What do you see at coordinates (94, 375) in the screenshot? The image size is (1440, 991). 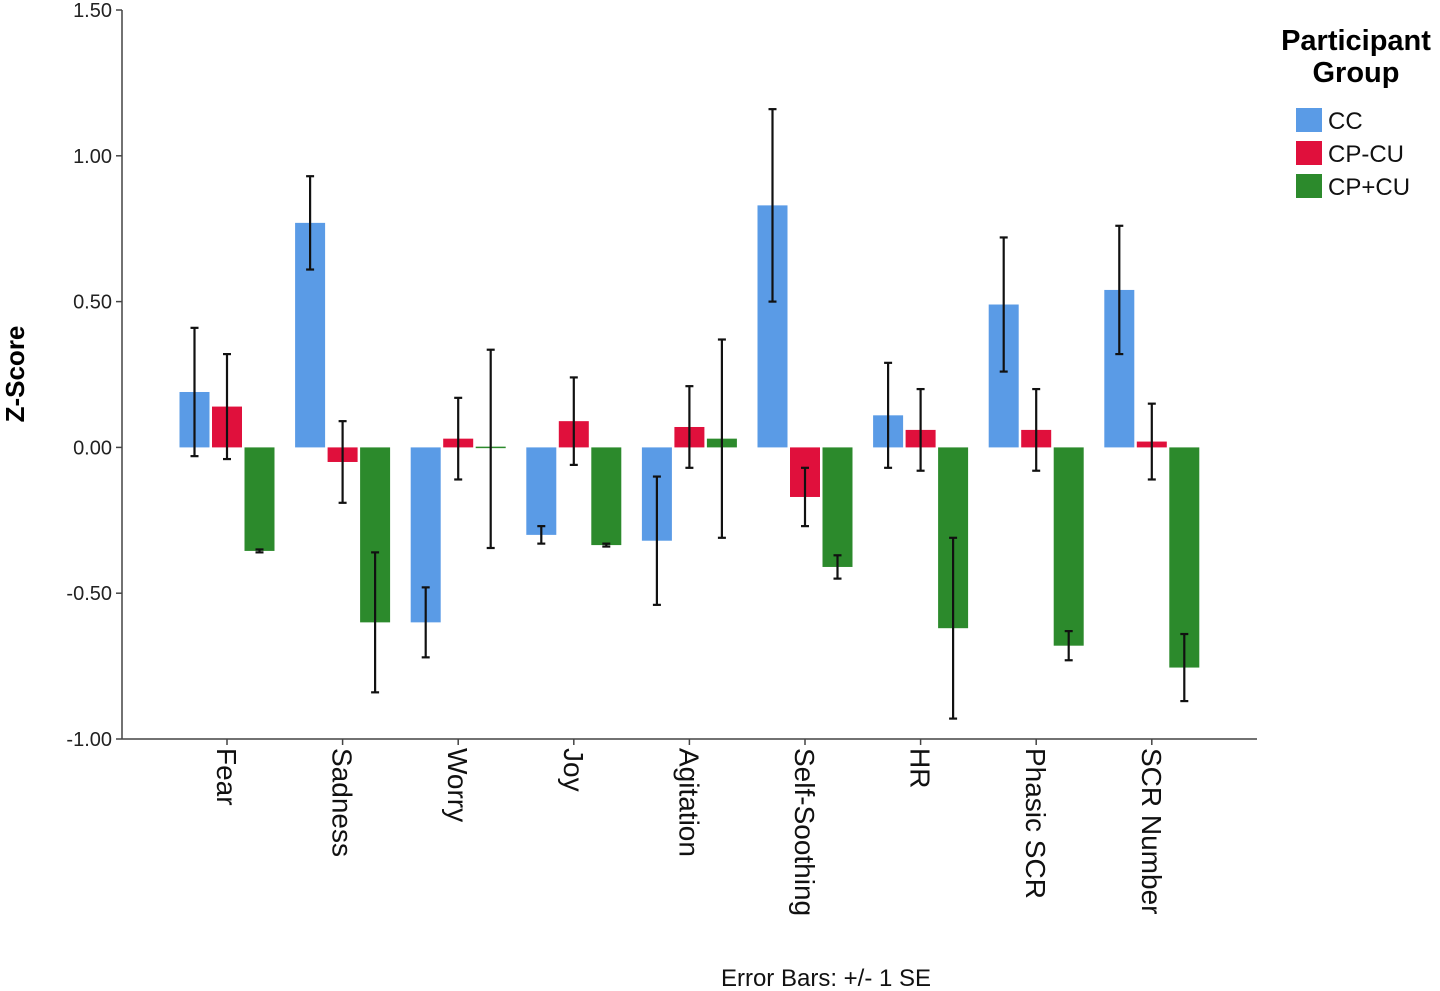 I see `y-tick-labels: 1.50 1.00 0.50 0.00 -0.50 -1.00` at bounding box center [94, 375].